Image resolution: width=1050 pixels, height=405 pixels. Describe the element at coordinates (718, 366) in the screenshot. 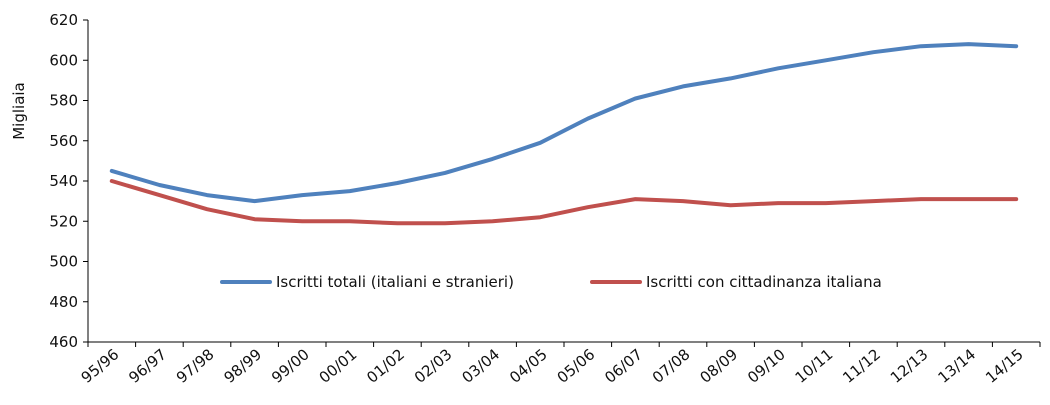

I see `x-tick-label: 08/09` at that location.